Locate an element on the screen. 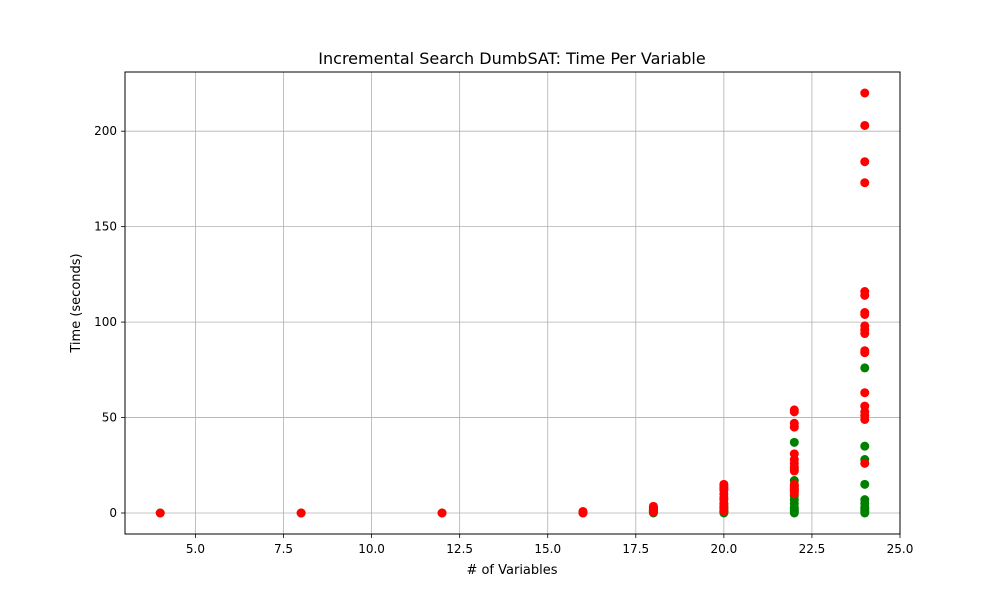 The width and height of the screenshot is (1000, 600). x-tick-label: 17.5 is located at coordinates (635, 549).